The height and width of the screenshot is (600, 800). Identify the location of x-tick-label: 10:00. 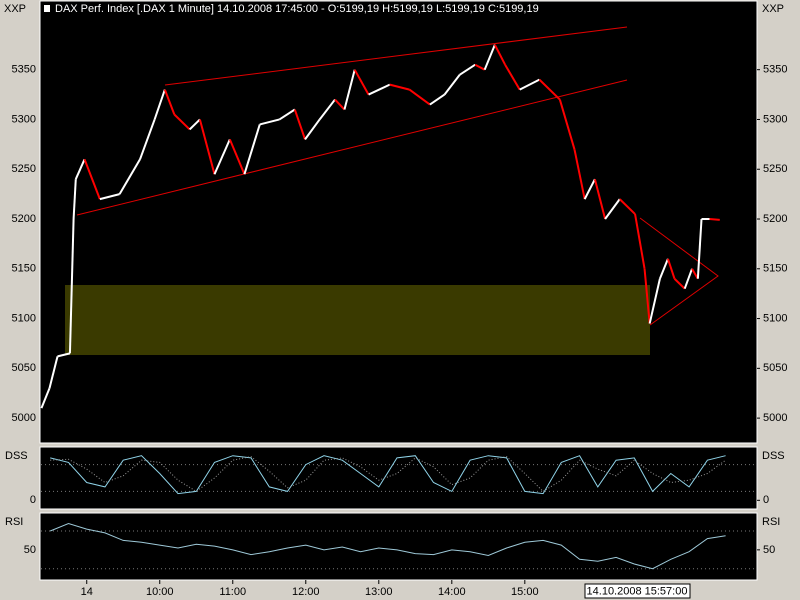
(160, 592).